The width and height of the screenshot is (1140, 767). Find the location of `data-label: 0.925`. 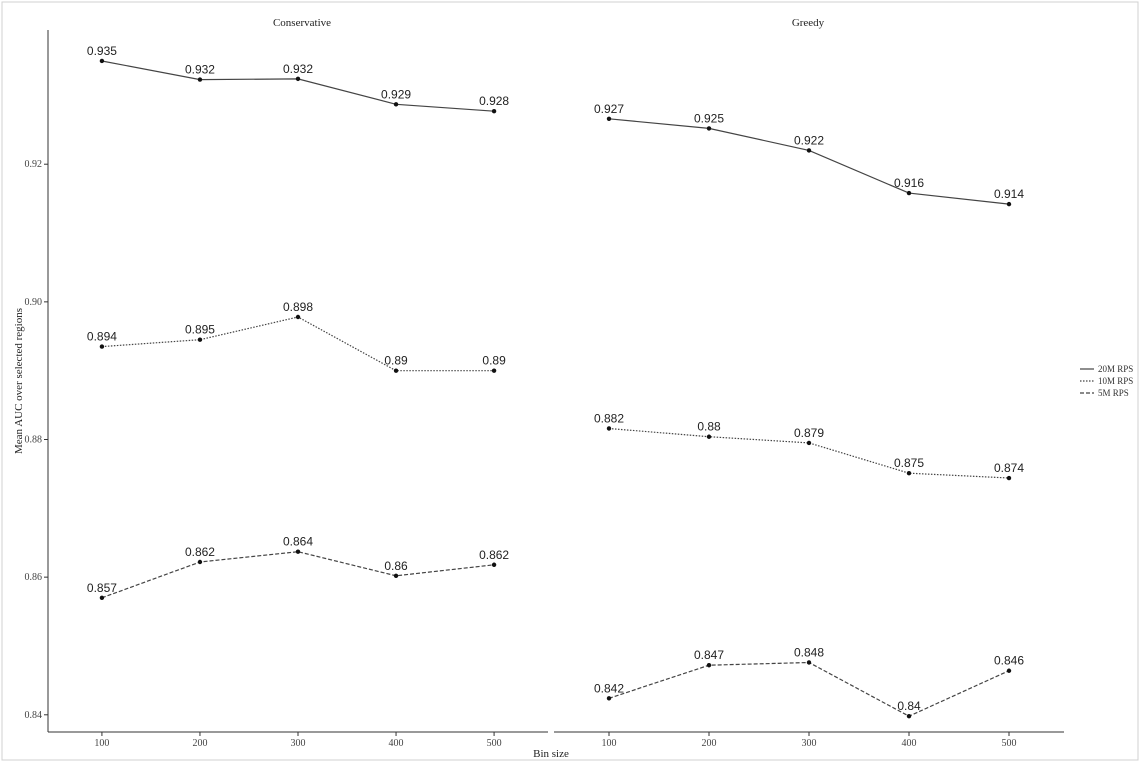

data-label: 0.925 is located at coordinates (709, 118).